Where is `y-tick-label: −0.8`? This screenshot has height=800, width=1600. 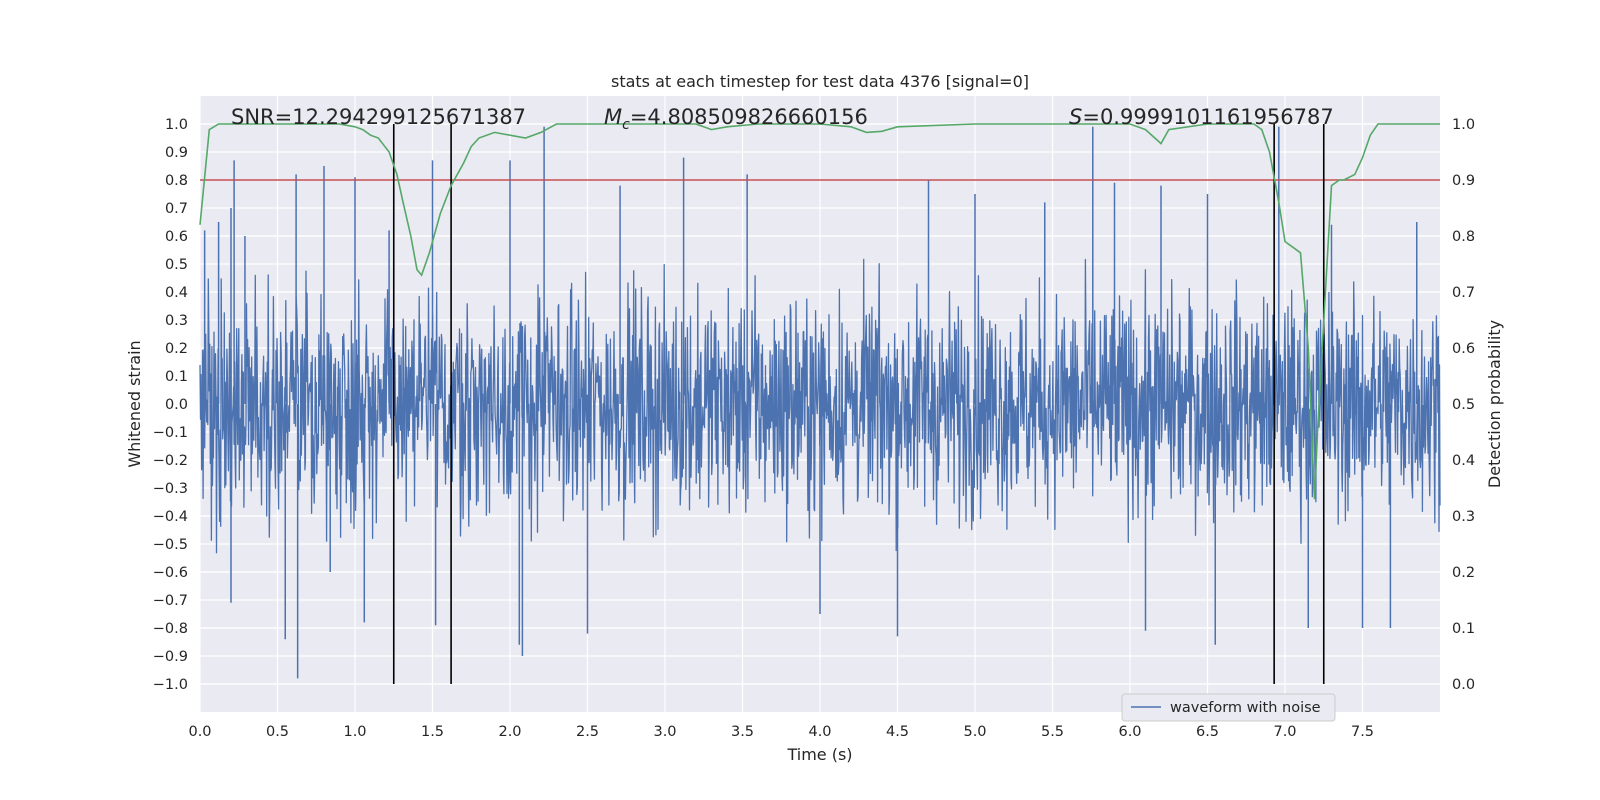 y-tick-label: −0.8 is located at coordinates (170, 629).